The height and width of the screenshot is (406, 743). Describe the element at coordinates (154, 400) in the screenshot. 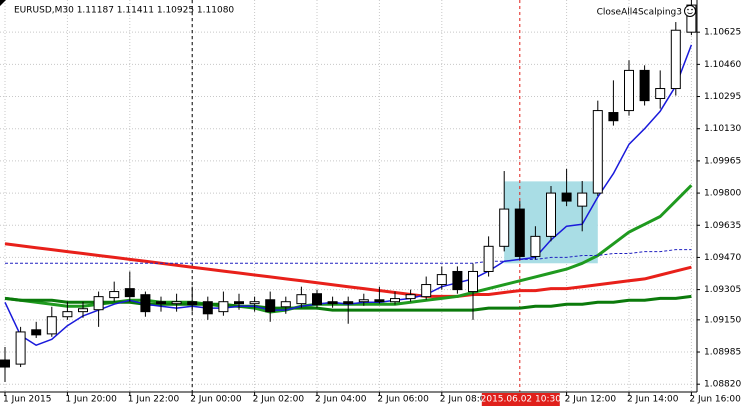

I see `x-tick-label: 1 Jun 22:00` at that location.